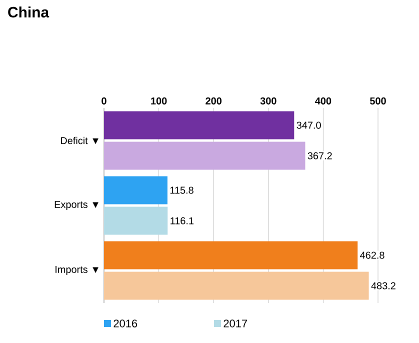 This screenshot has height=343, width=419. I want to click on x-tick-label: 200, so click(214, 100).